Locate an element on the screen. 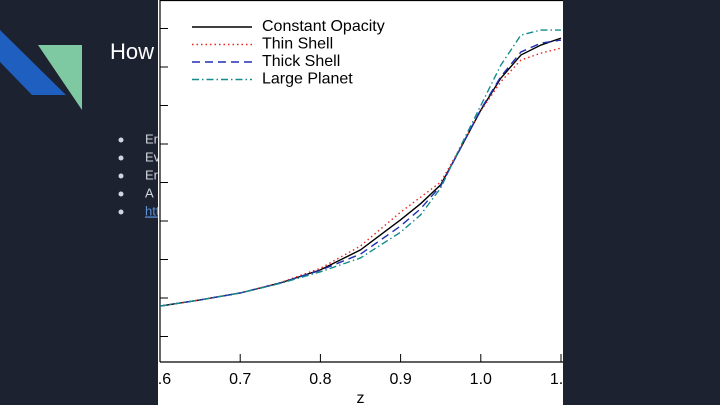 The image size is (720, 405). slide-title: How is located at coordinates (132, 51).